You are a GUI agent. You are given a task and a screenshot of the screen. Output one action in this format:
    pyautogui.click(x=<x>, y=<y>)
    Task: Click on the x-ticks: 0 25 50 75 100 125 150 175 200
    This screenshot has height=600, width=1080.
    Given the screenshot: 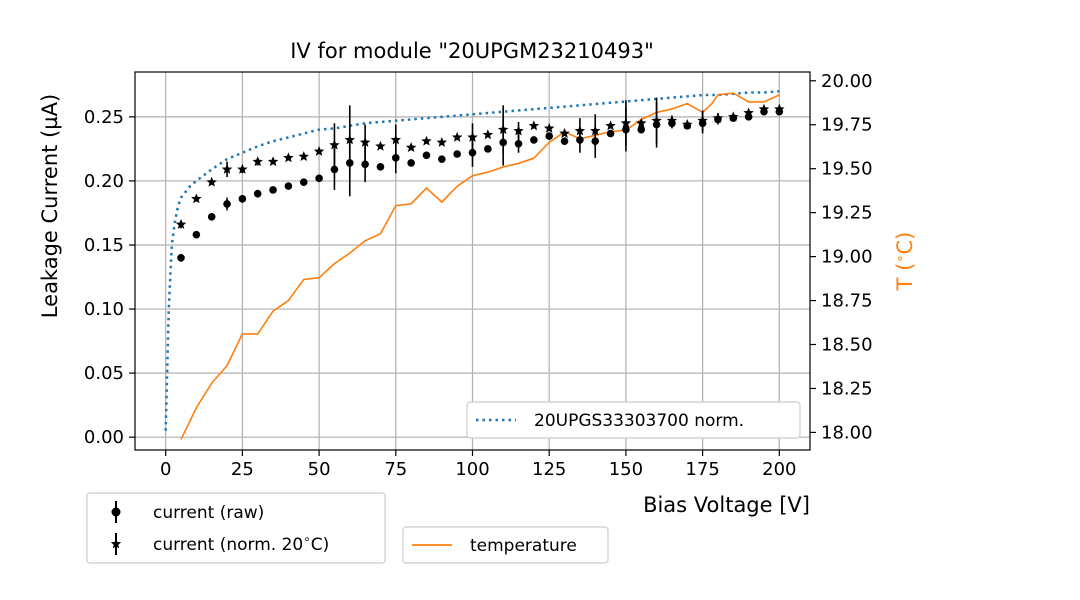 What is the action you would take?
    pyautogui.click(x=478, y=465)
    